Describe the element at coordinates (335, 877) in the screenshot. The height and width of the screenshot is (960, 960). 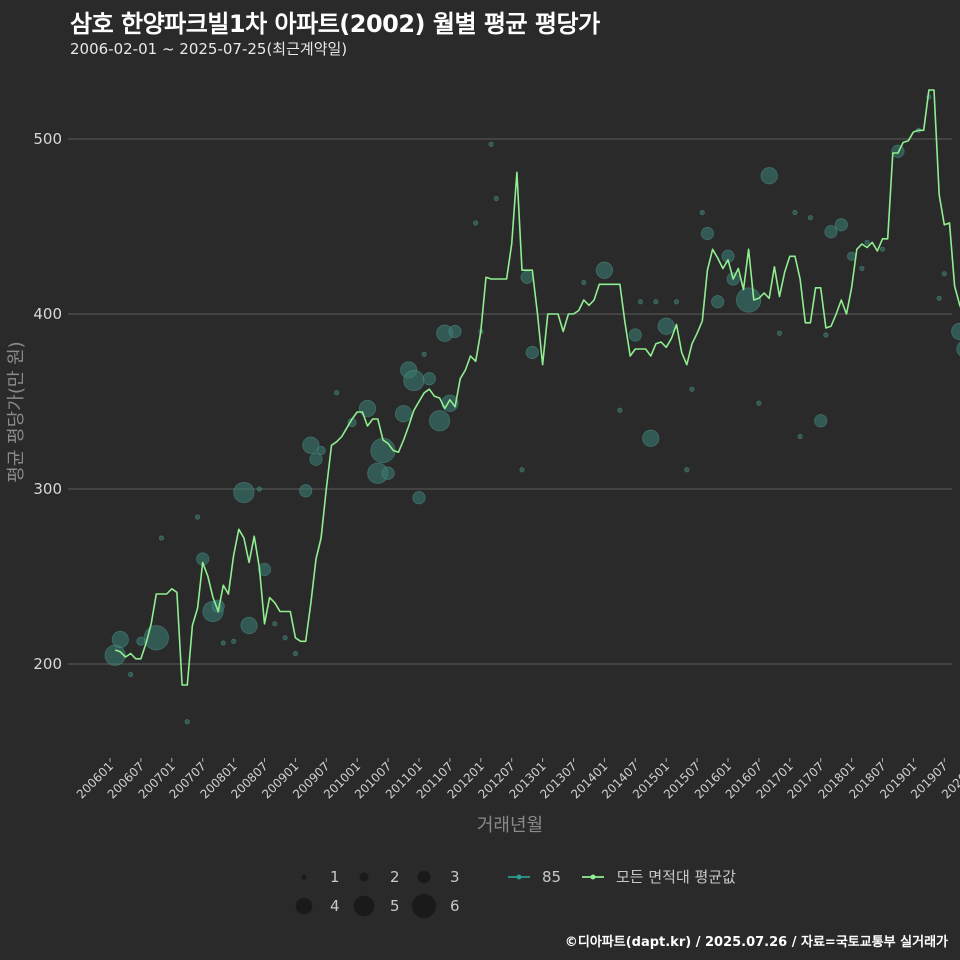
I see `legend-size-label: 1` at that location.